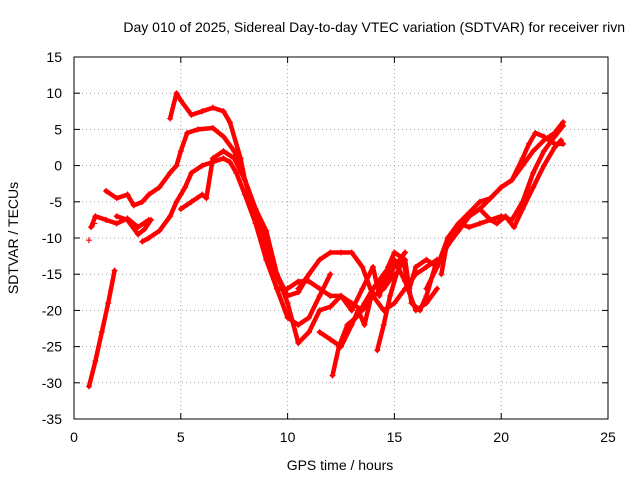  What do you see at coordinates (52, 383) in the screenshot?
I see `y-tick-label: -30` at bounding box center [52, 383].